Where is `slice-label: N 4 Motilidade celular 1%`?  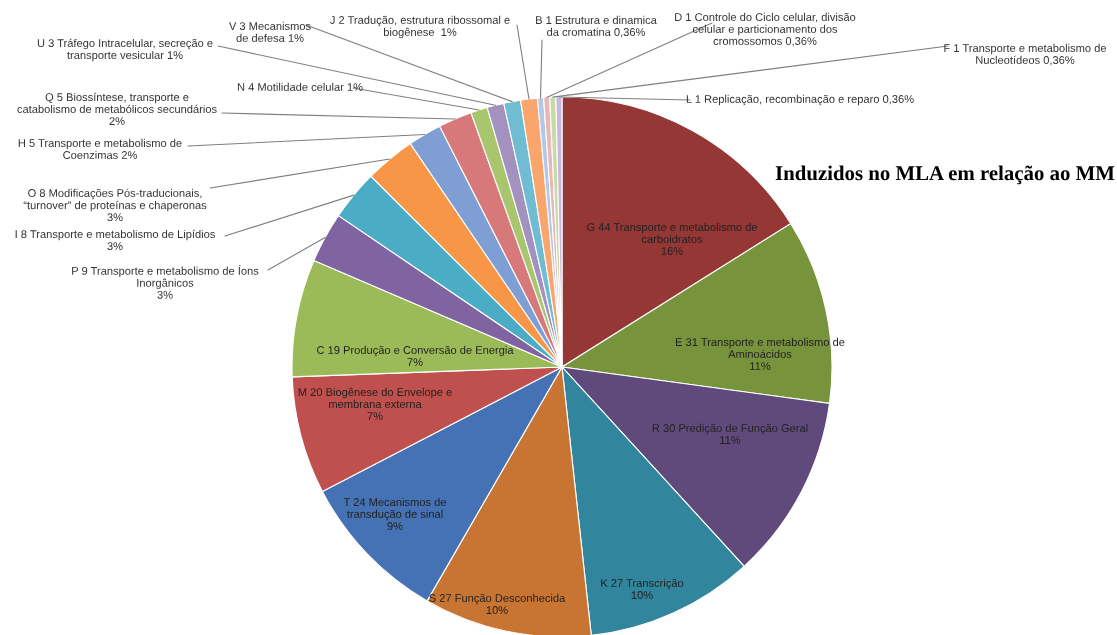
slice-label: N 4 Motilidade celular 1% is located at coordinates (300, 86).